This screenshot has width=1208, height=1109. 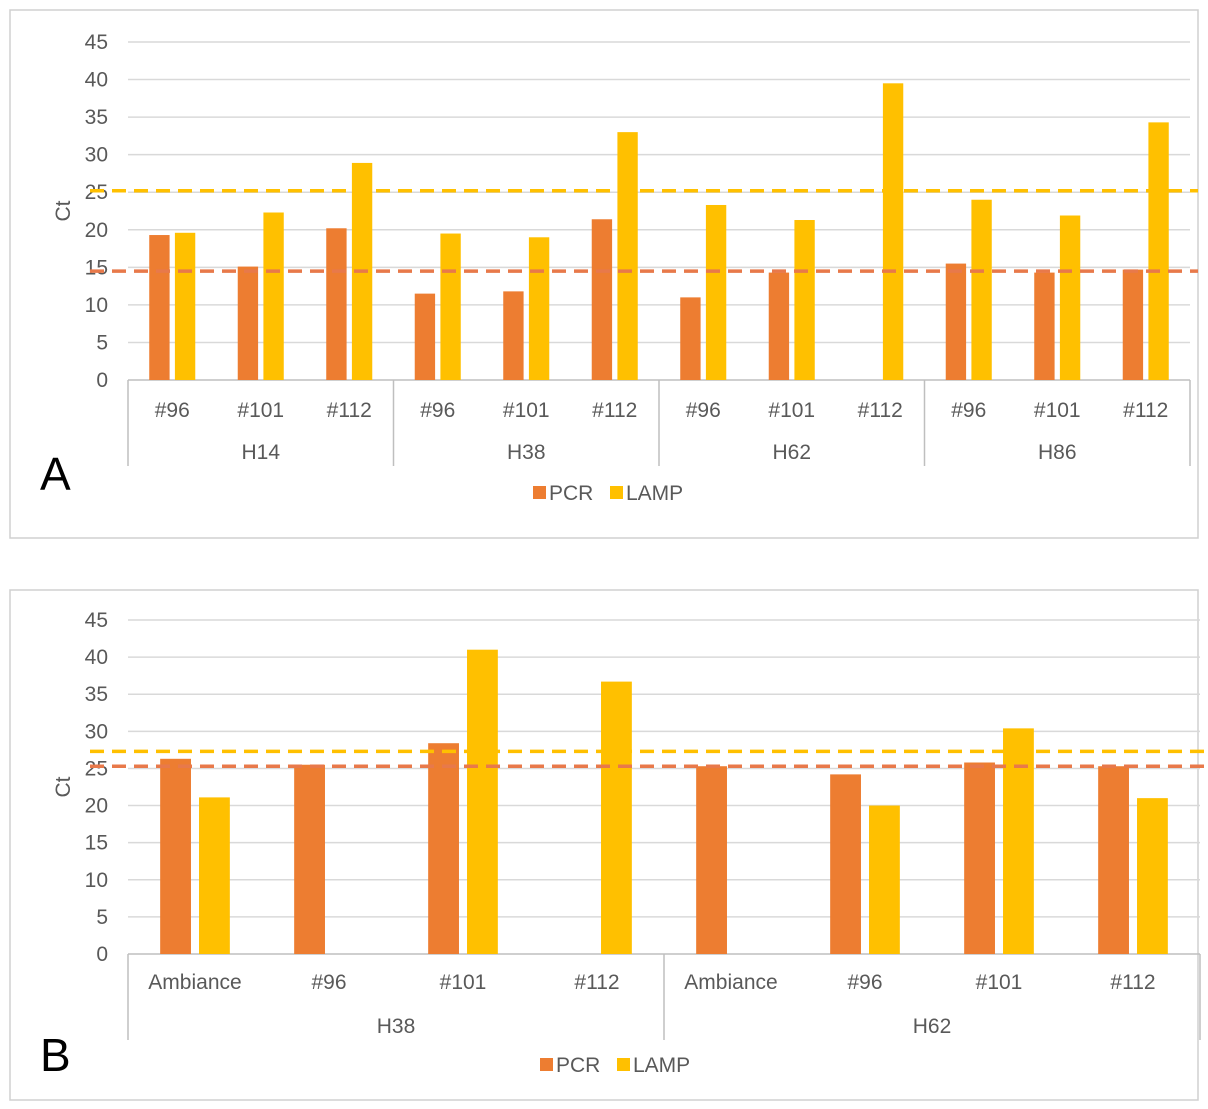 What do you see at coordinates (55, 1055) in the screenshot?
I see `panel-label: B` at bounding box center [55, 1055].